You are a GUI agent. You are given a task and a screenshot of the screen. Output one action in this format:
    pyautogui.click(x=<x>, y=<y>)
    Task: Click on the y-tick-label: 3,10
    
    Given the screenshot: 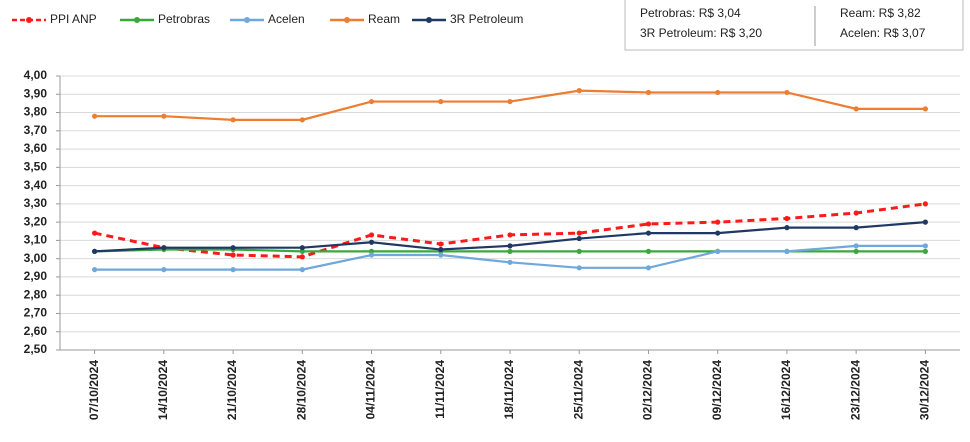 What is the action you would take?
    pyautogui.click(x=36, y=240)
    